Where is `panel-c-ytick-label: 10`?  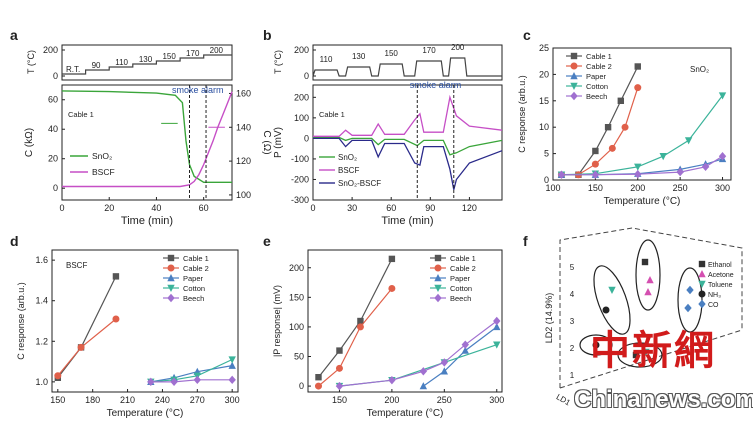
panel-c-ytick-label: 10 is located at coordinates (544, 127).